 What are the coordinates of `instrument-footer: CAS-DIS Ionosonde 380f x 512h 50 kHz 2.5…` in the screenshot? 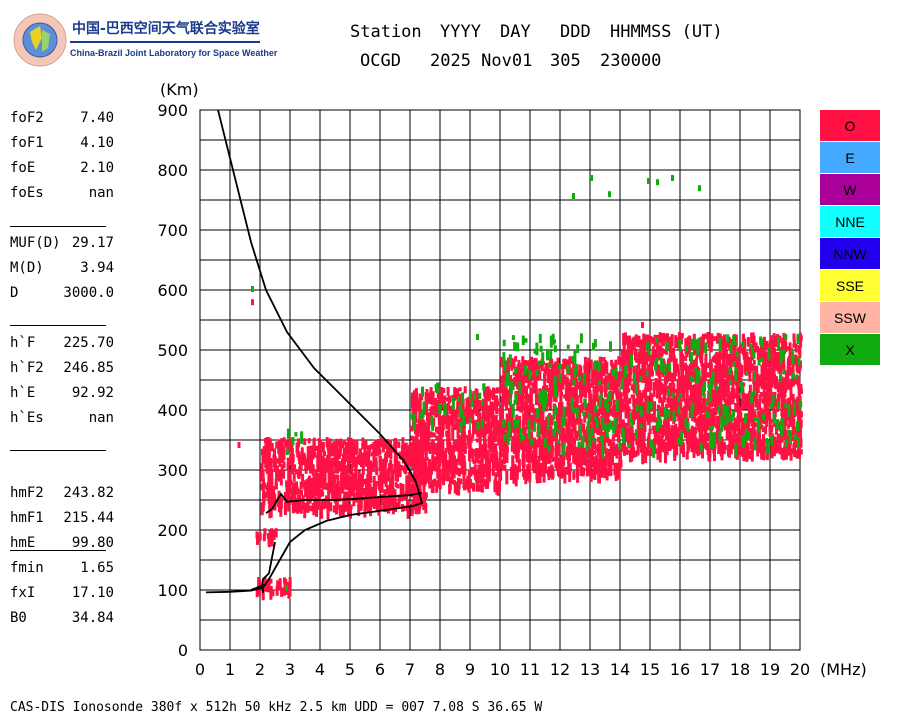 It's located at (276, 707).